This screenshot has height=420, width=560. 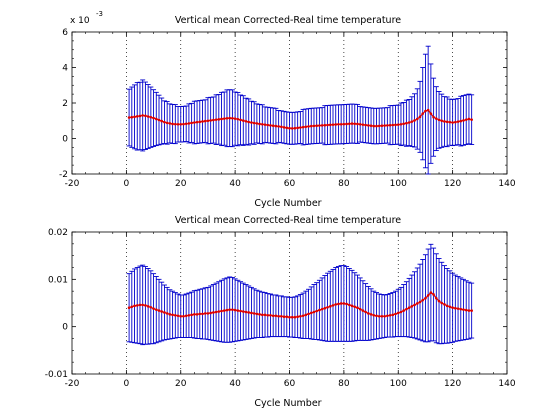 What do you see at coordinates (300, 305) in the screenshot?
I see `mean-points` at bounding box center [300, 305].